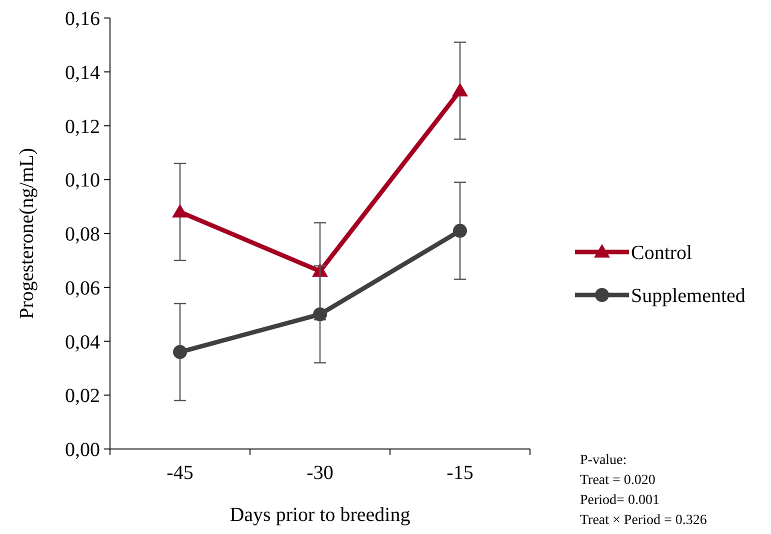 This screenshot has height=534, width=771. Describe the element at coordinates (643, 520) in the screenshot. I see `text: Treat × Period = 0.326` at that location.